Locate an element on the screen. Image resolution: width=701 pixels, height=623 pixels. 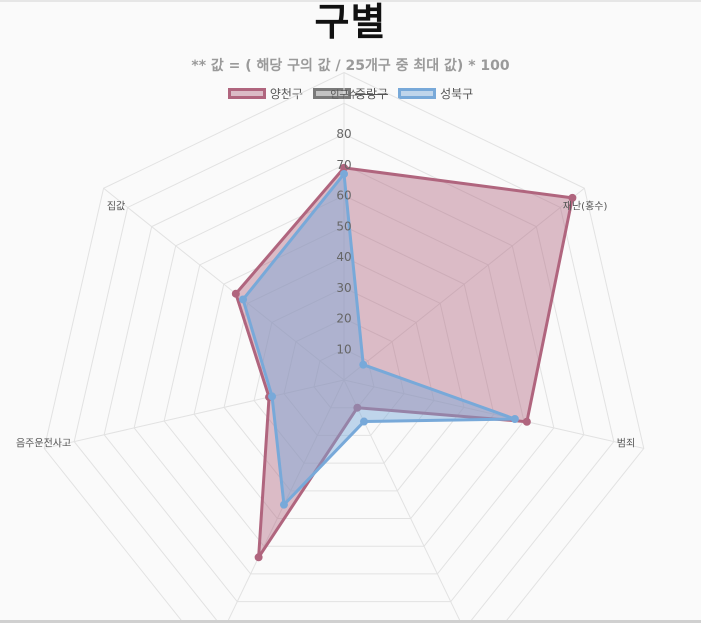
chart-title: 구별 is located at coordinates (350, 22).